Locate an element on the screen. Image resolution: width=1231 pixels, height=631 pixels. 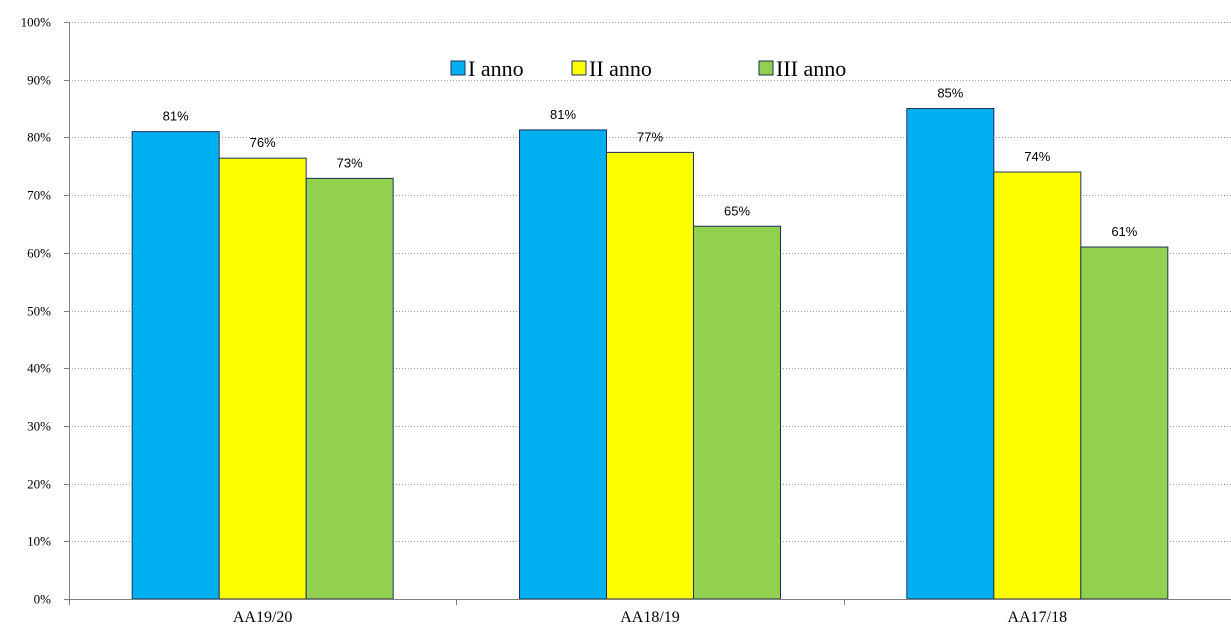
data-label: 61% is located at coordinates (1124, 231).